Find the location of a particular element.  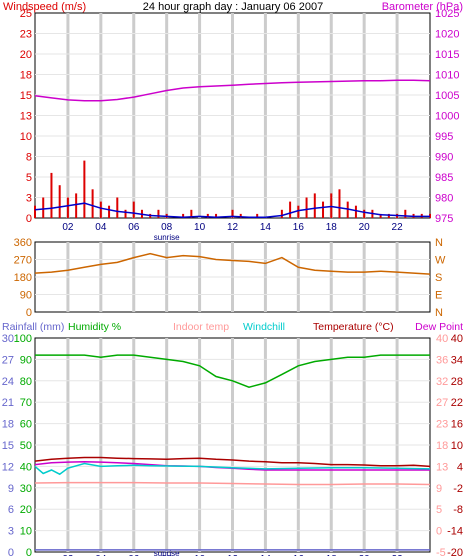

rainfall-tick-label: 18 is located at coordinates (8, 425).